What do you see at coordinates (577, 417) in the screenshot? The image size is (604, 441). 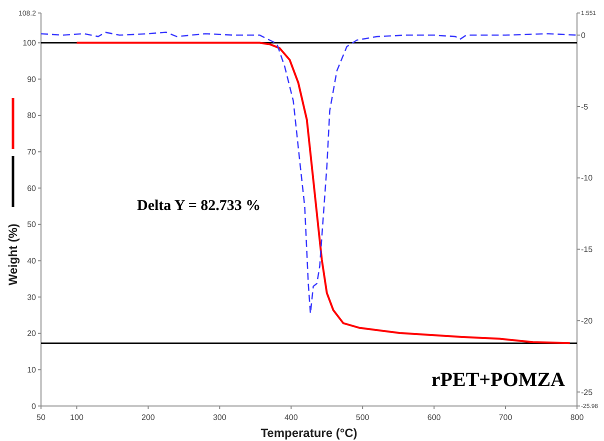 I see `x-tick-label: 800` at bounding box center [577, 417].